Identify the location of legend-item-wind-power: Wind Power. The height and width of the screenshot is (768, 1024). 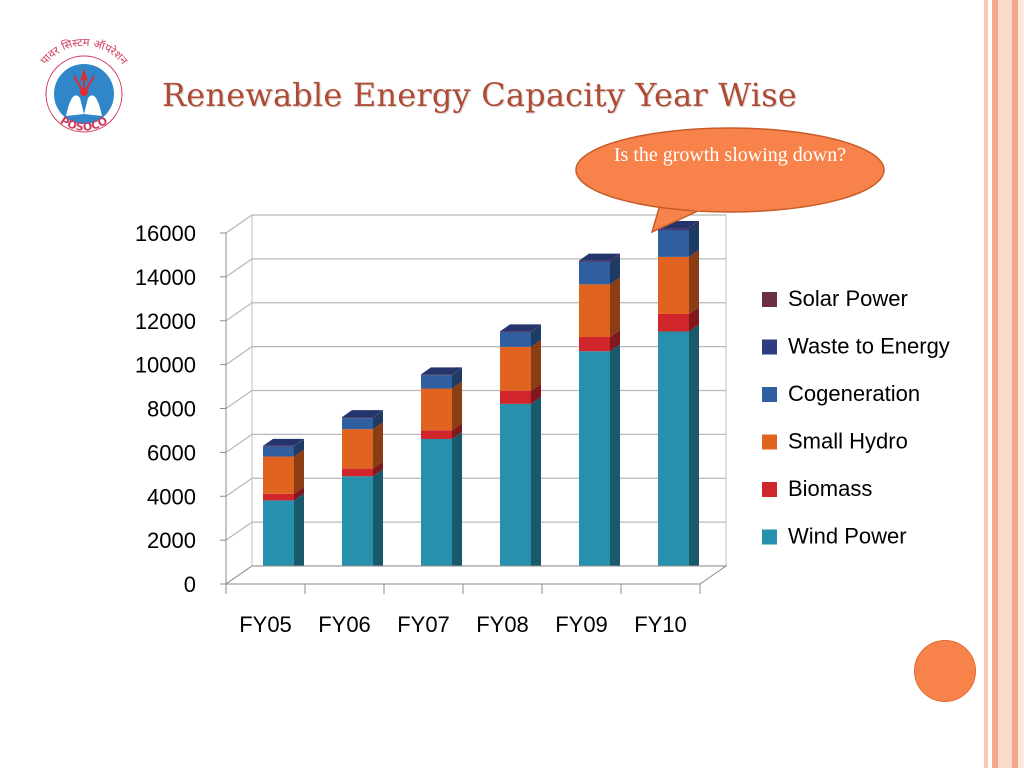
(834, 536).